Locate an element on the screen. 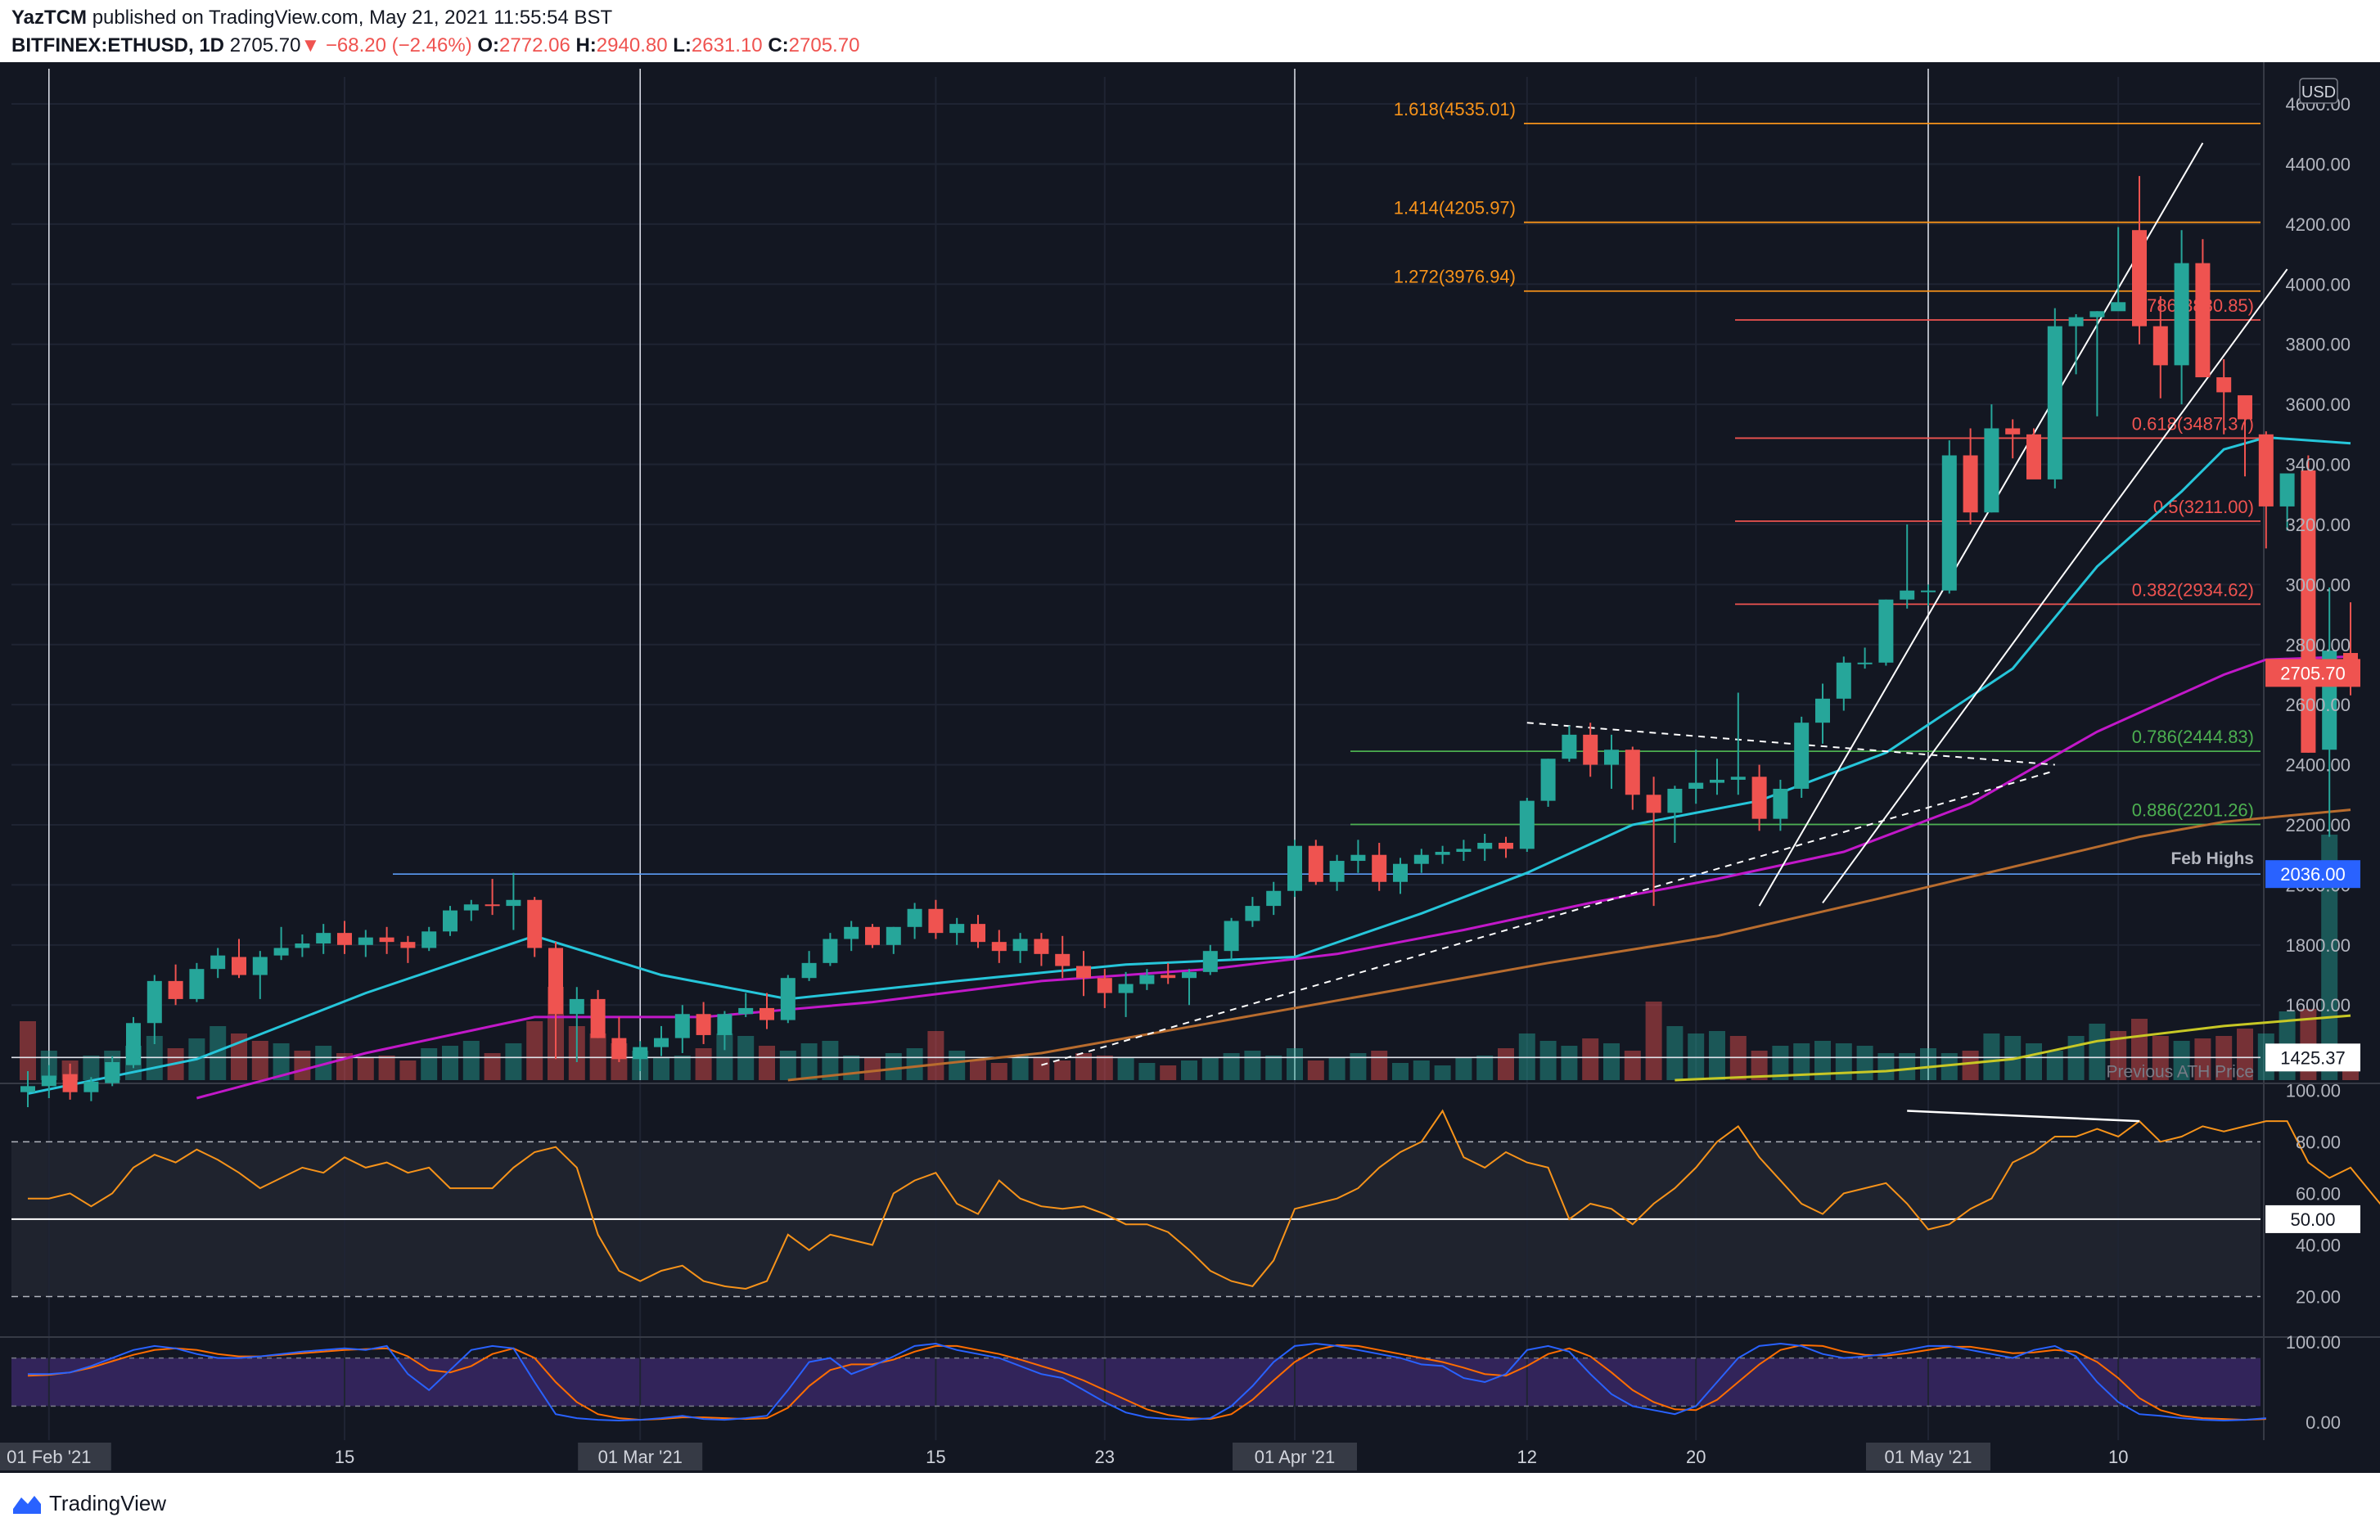 The width and height of the screenshot is (2380, 1540). rsi-axis-label: 20.00 is located at coordinates (2319, 1296).